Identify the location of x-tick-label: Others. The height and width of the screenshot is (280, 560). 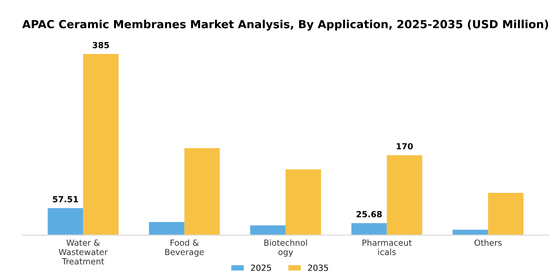
(488, 242).